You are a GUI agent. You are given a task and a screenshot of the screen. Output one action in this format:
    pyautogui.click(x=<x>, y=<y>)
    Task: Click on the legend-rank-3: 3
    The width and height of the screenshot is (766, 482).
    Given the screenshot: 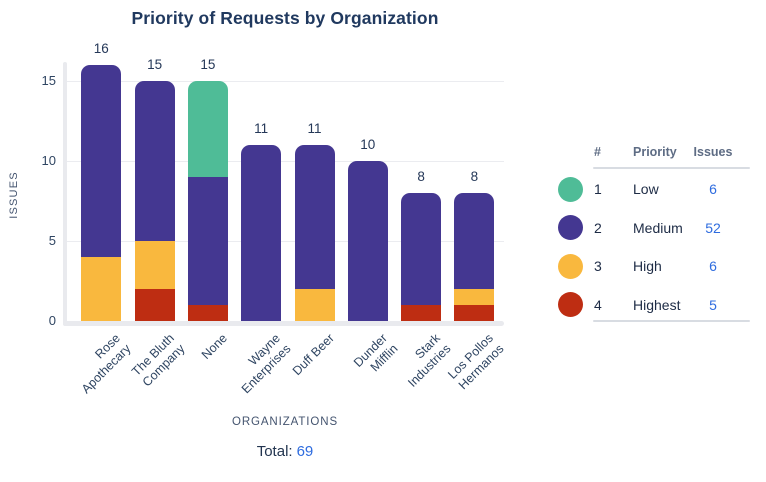 What is the action you would take?
    pyautogui.click(x=598, y=266)
    